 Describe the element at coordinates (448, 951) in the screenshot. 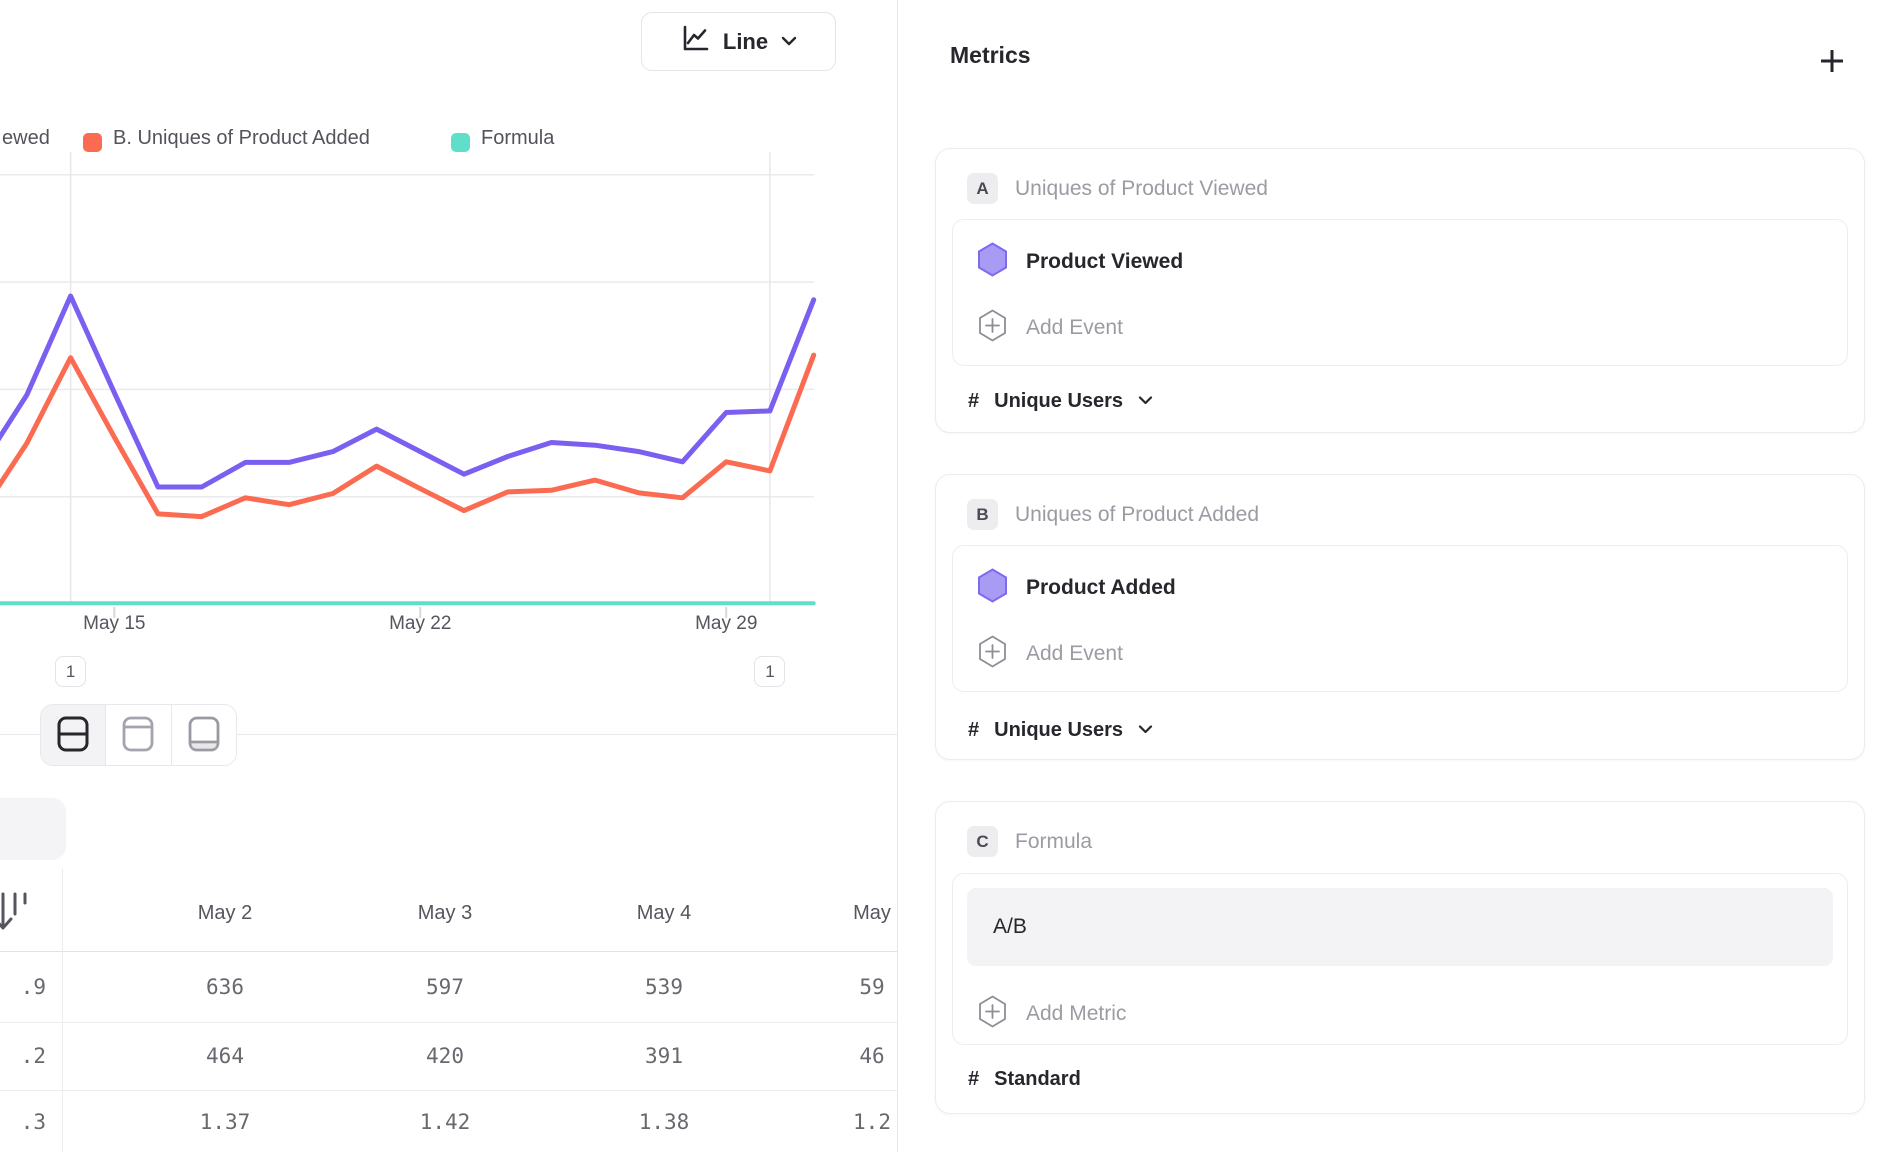

I see `table-header-border` at that location.